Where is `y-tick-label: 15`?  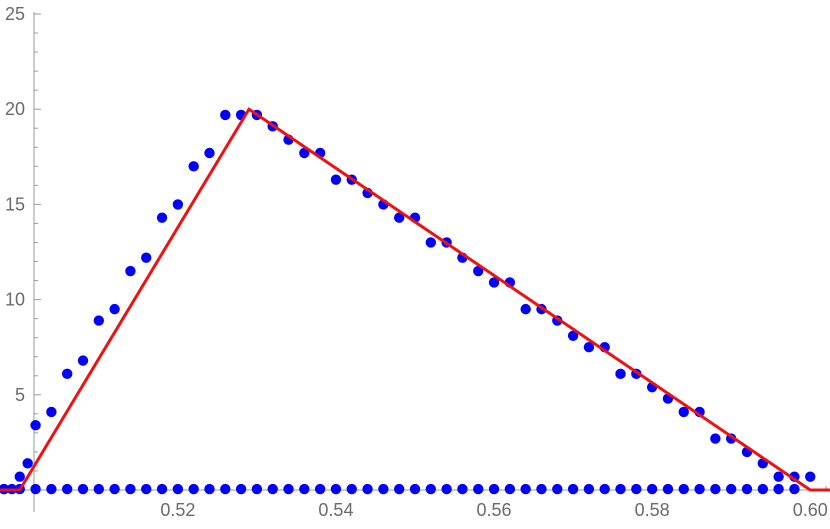
y-tick-label: 15 is located at coordinates (15, 204).